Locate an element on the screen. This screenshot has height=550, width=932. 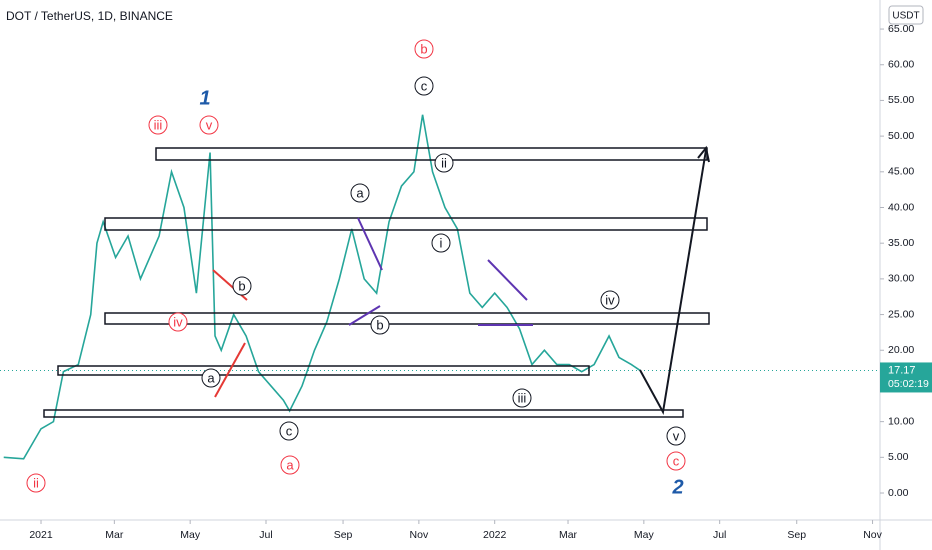
y-tick-label: 45.00 is located at coordinates (901, 172).